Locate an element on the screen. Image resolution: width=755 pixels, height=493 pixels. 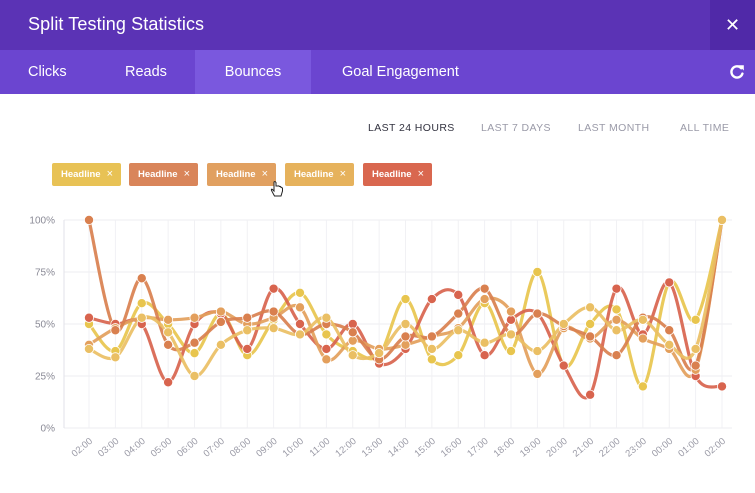
refresh-button is located at coordinates (737, 72).